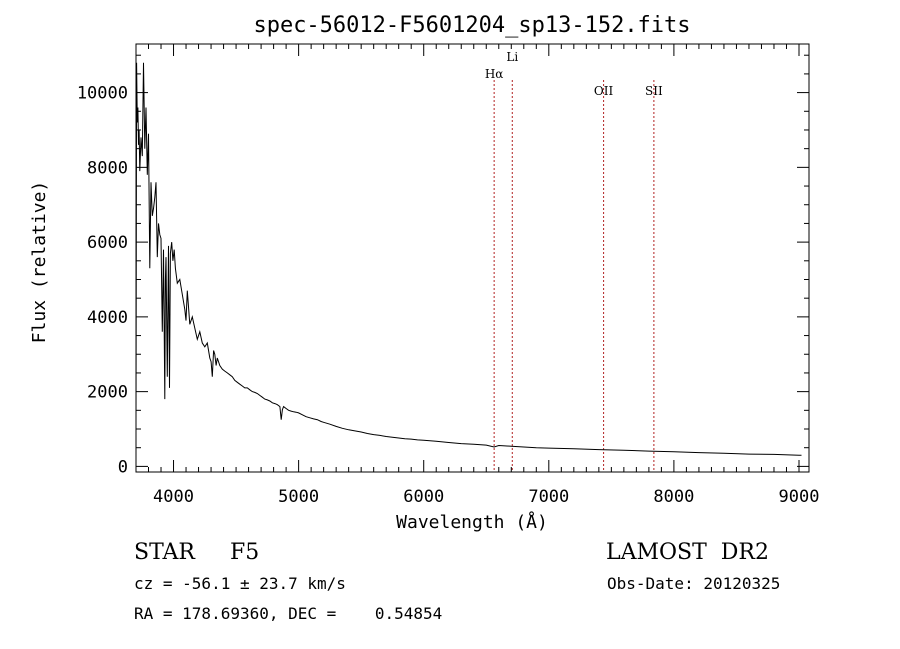 This screenshot has width=900, height=649. I want to click on x-tick-label: 5000, so click(298, 497).